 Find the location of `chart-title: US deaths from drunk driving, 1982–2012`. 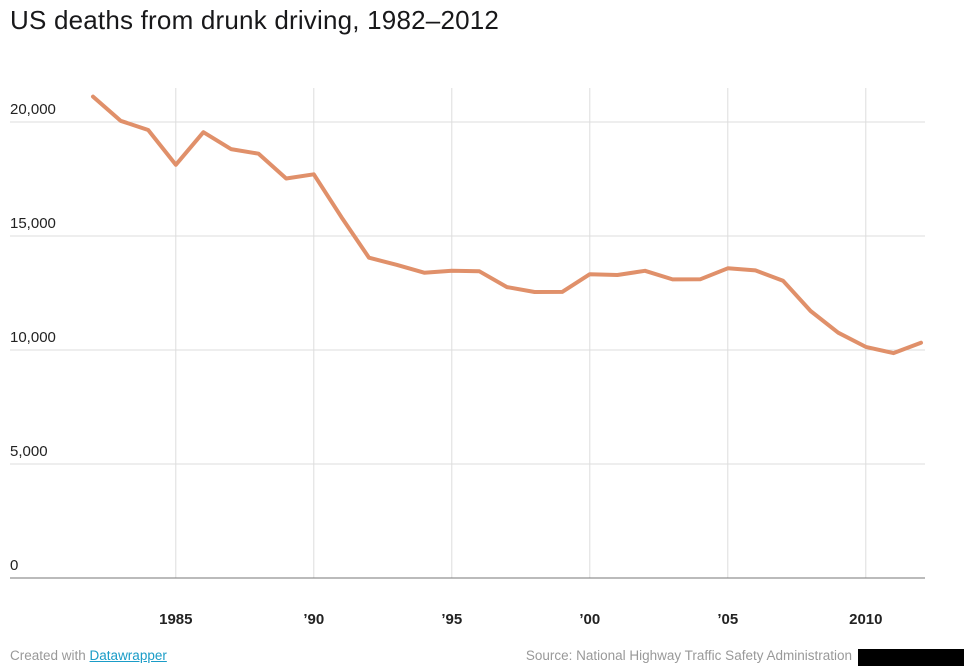

chart-title: US deaths from drunk driving, 1982–2012 is located at coordinates (255, 20).